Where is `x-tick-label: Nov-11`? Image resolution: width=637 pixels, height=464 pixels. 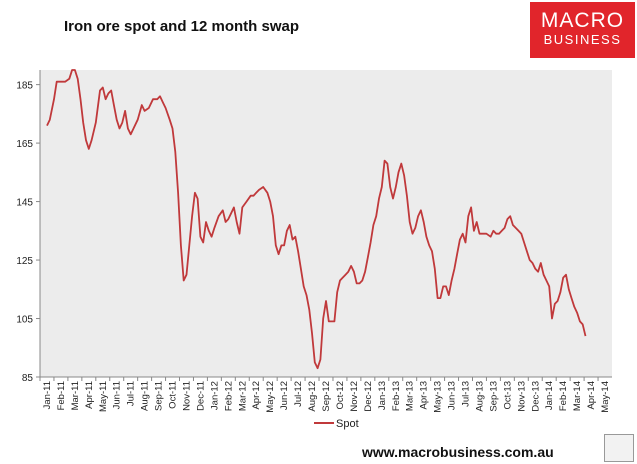
x-tick-label: Nov-11 is located at coordinates (186, 396).